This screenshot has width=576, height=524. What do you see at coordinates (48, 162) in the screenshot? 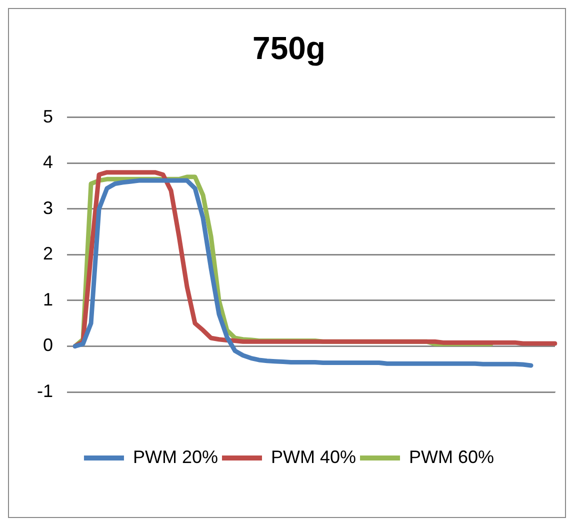
I see `y-tick-label: 4` at bounding box center [48, 162].